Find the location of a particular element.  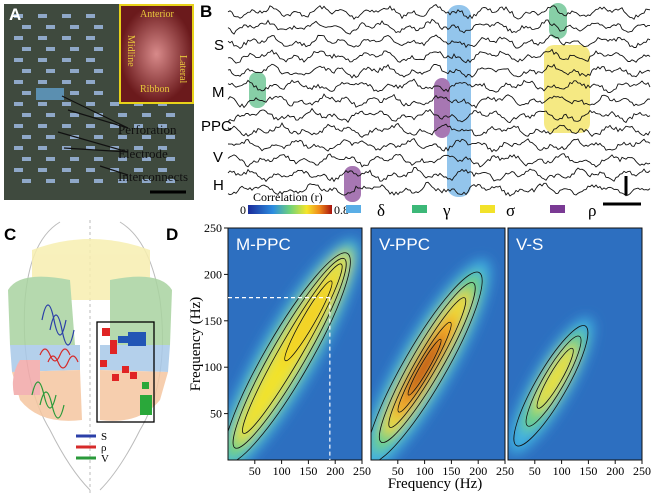

legend-label: δ is located at coordinates (381, 210).